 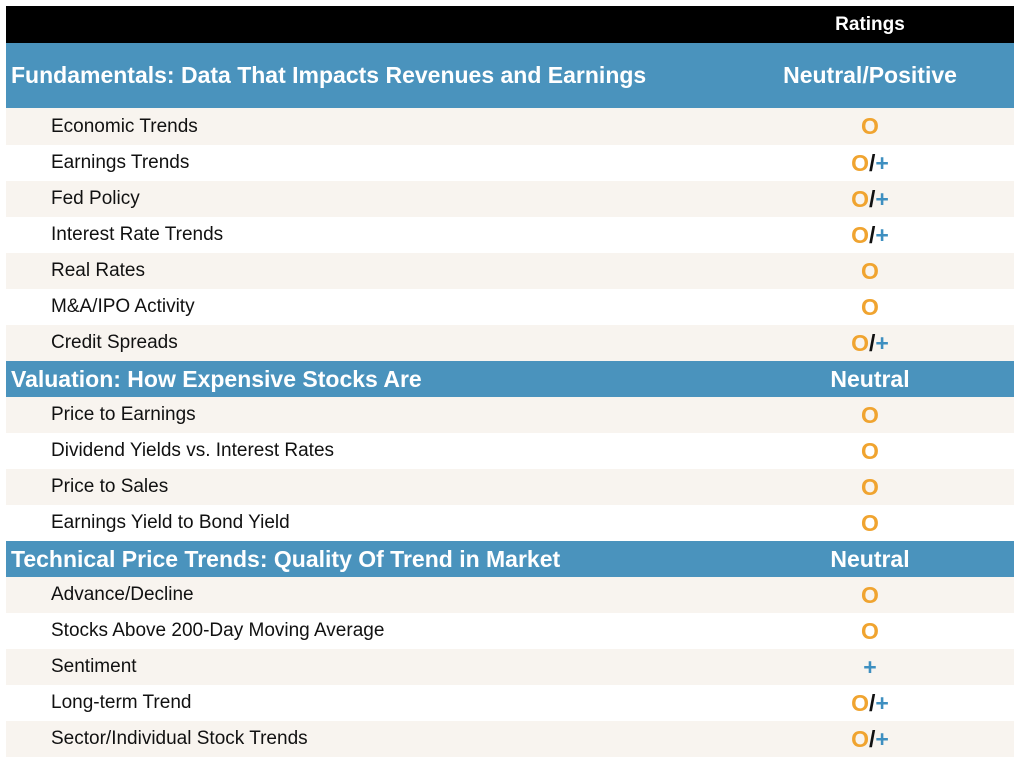 What do you see at coordinates (510, 307) in the screenshot?
I see `table-row: M&A/IPO Activity O` at bounding box center [510, 307].